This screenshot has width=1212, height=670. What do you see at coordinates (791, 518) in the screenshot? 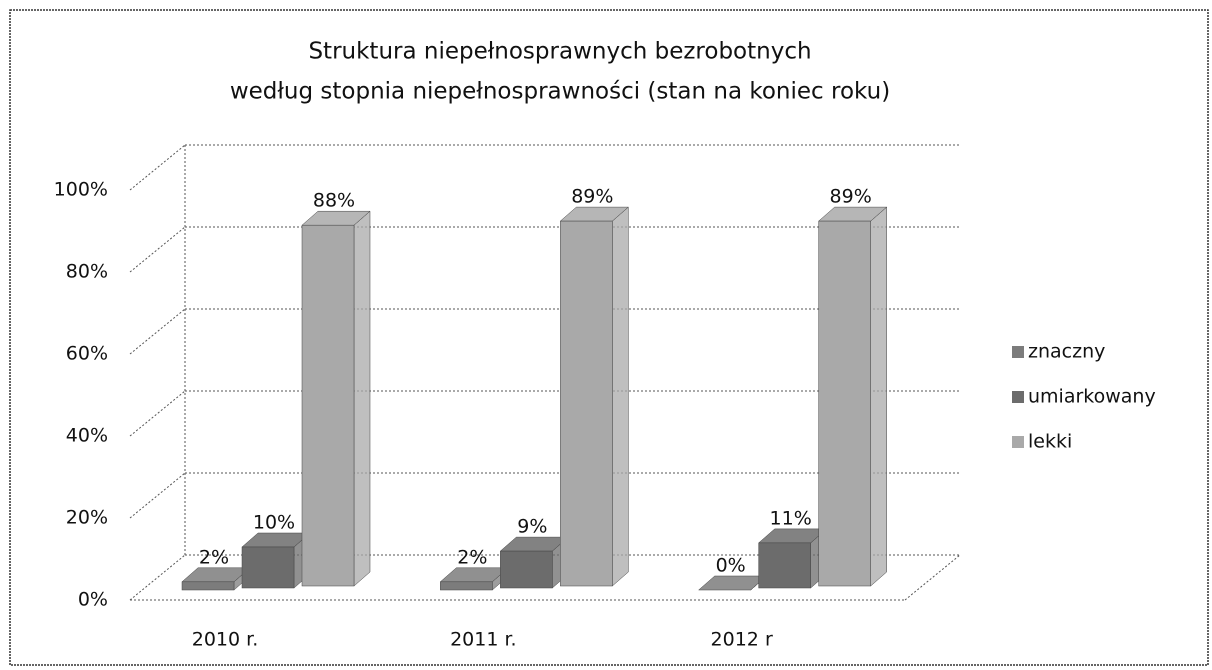
I see `data-label: 11%` at bounding box center [791, 518].